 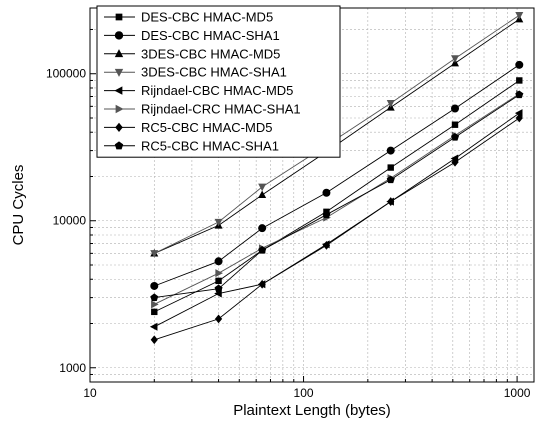 What do you see at coordinates (312, 410) in the screenshot?
I see `x-axis-label: Plaintext Length (bytes)` at bounding box center [312, 410].